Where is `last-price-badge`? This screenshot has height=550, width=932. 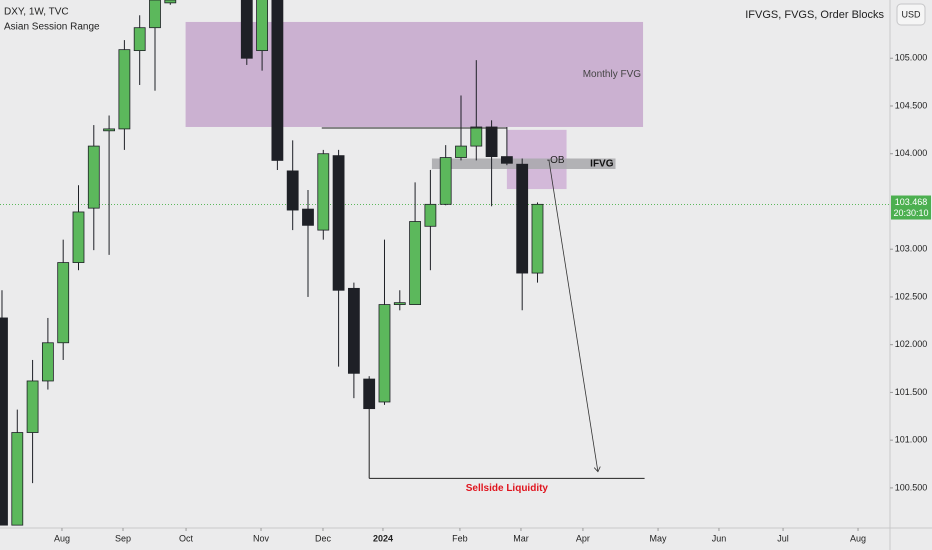 last-price-badge is located at coordinates (911, 207).